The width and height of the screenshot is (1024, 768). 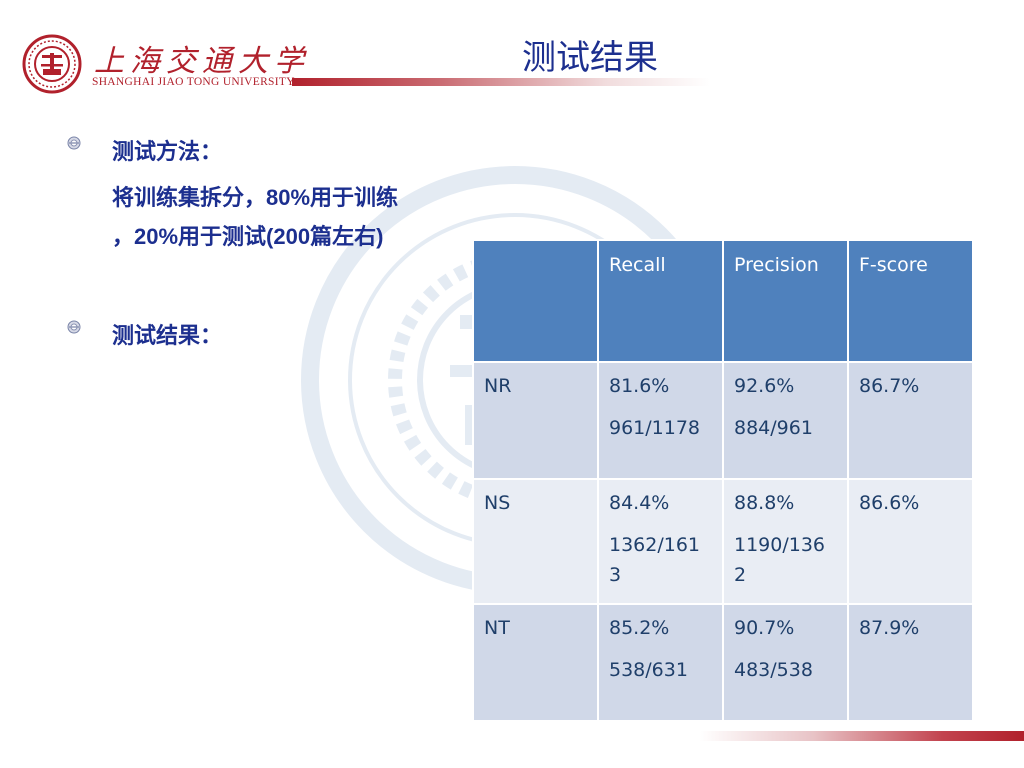 What do you see at coordinates (910, 541) in the screenshot?
I see `fscore-cell: 86.6%` at bounding box center [910, 541].